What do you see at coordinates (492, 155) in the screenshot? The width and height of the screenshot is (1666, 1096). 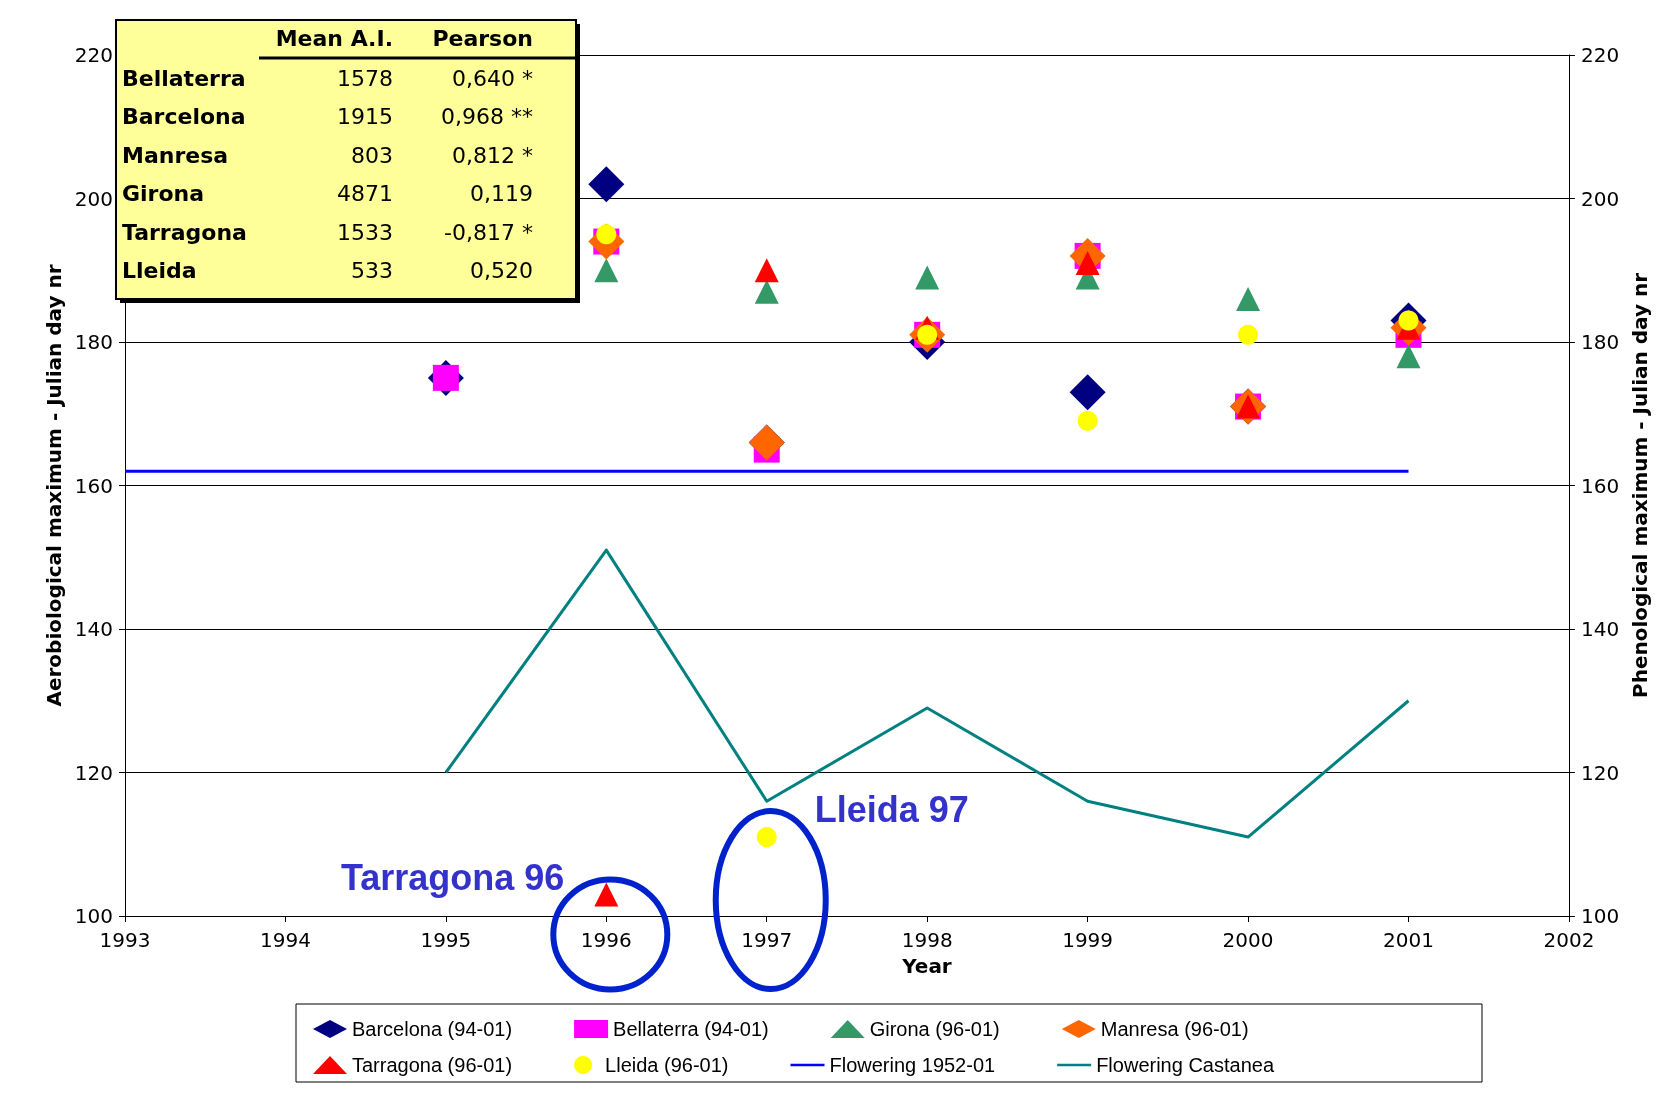 I see `annotation: 0,812 *` at bounding box center [492, 155].